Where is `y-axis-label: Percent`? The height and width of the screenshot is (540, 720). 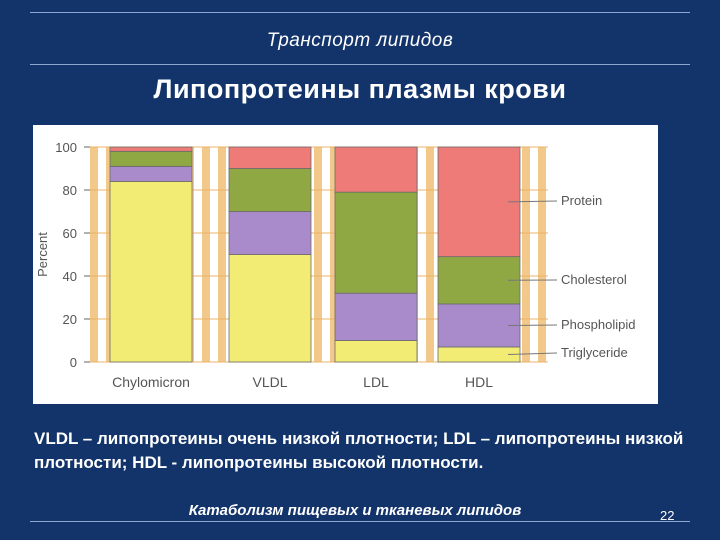
y-axis-label: Percent is located at coordinates (42, 254).